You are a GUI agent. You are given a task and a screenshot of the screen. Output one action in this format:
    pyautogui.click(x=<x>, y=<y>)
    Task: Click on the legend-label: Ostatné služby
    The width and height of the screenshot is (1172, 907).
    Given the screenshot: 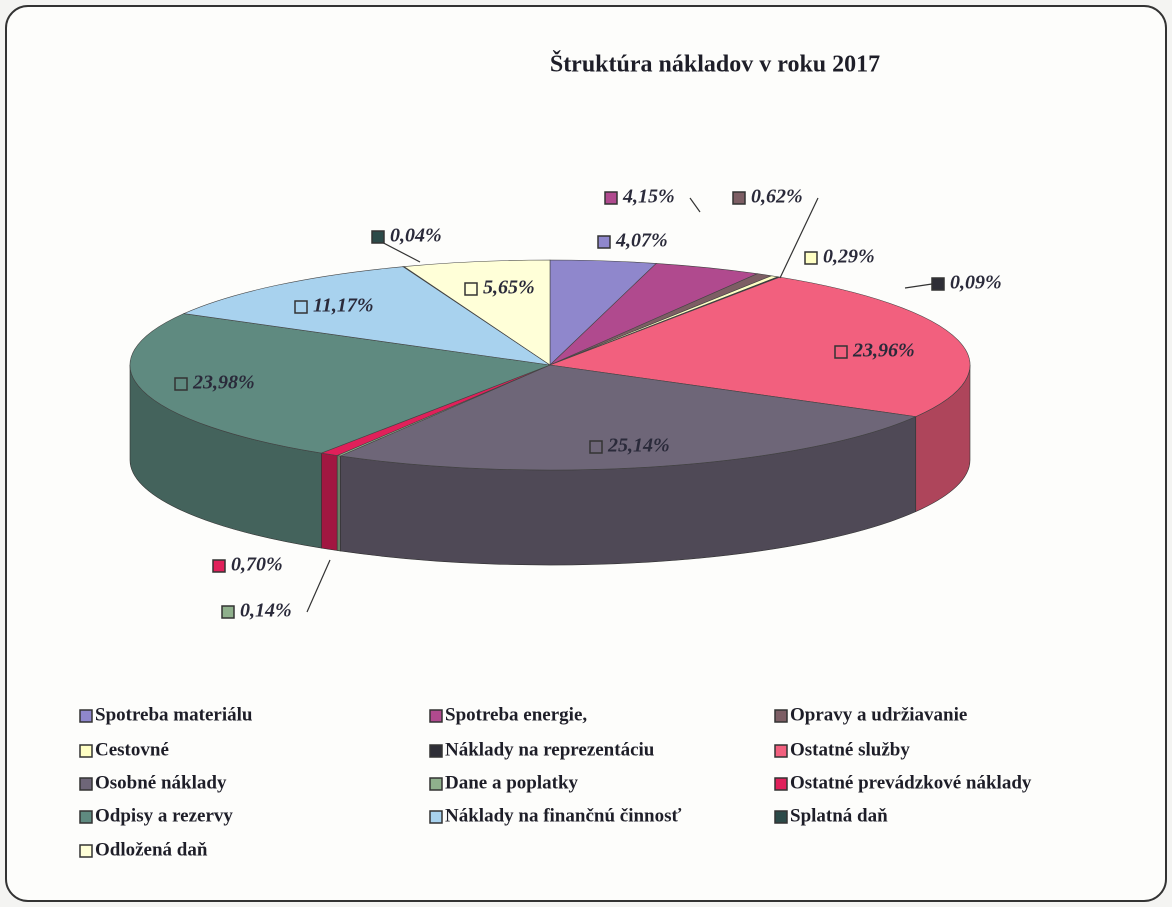 What is the action you would take?
    pyautogui.click(x=850, y=749)
    